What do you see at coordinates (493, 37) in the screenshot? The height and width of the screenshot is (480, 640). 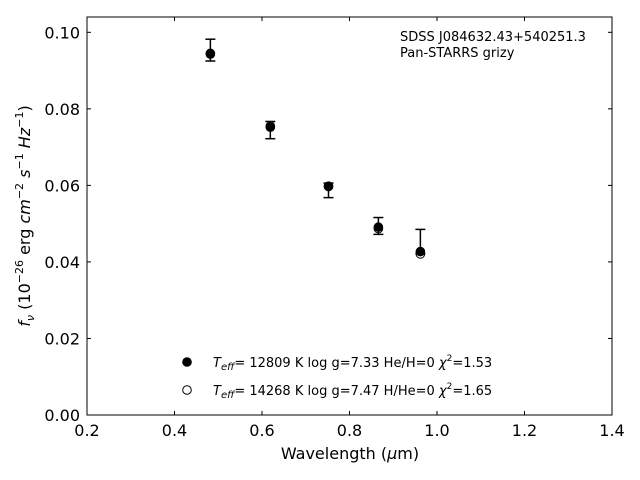 I see `annotation-line-1: SDSS J084632.43+540251.3` at bounding box center [493, 37].